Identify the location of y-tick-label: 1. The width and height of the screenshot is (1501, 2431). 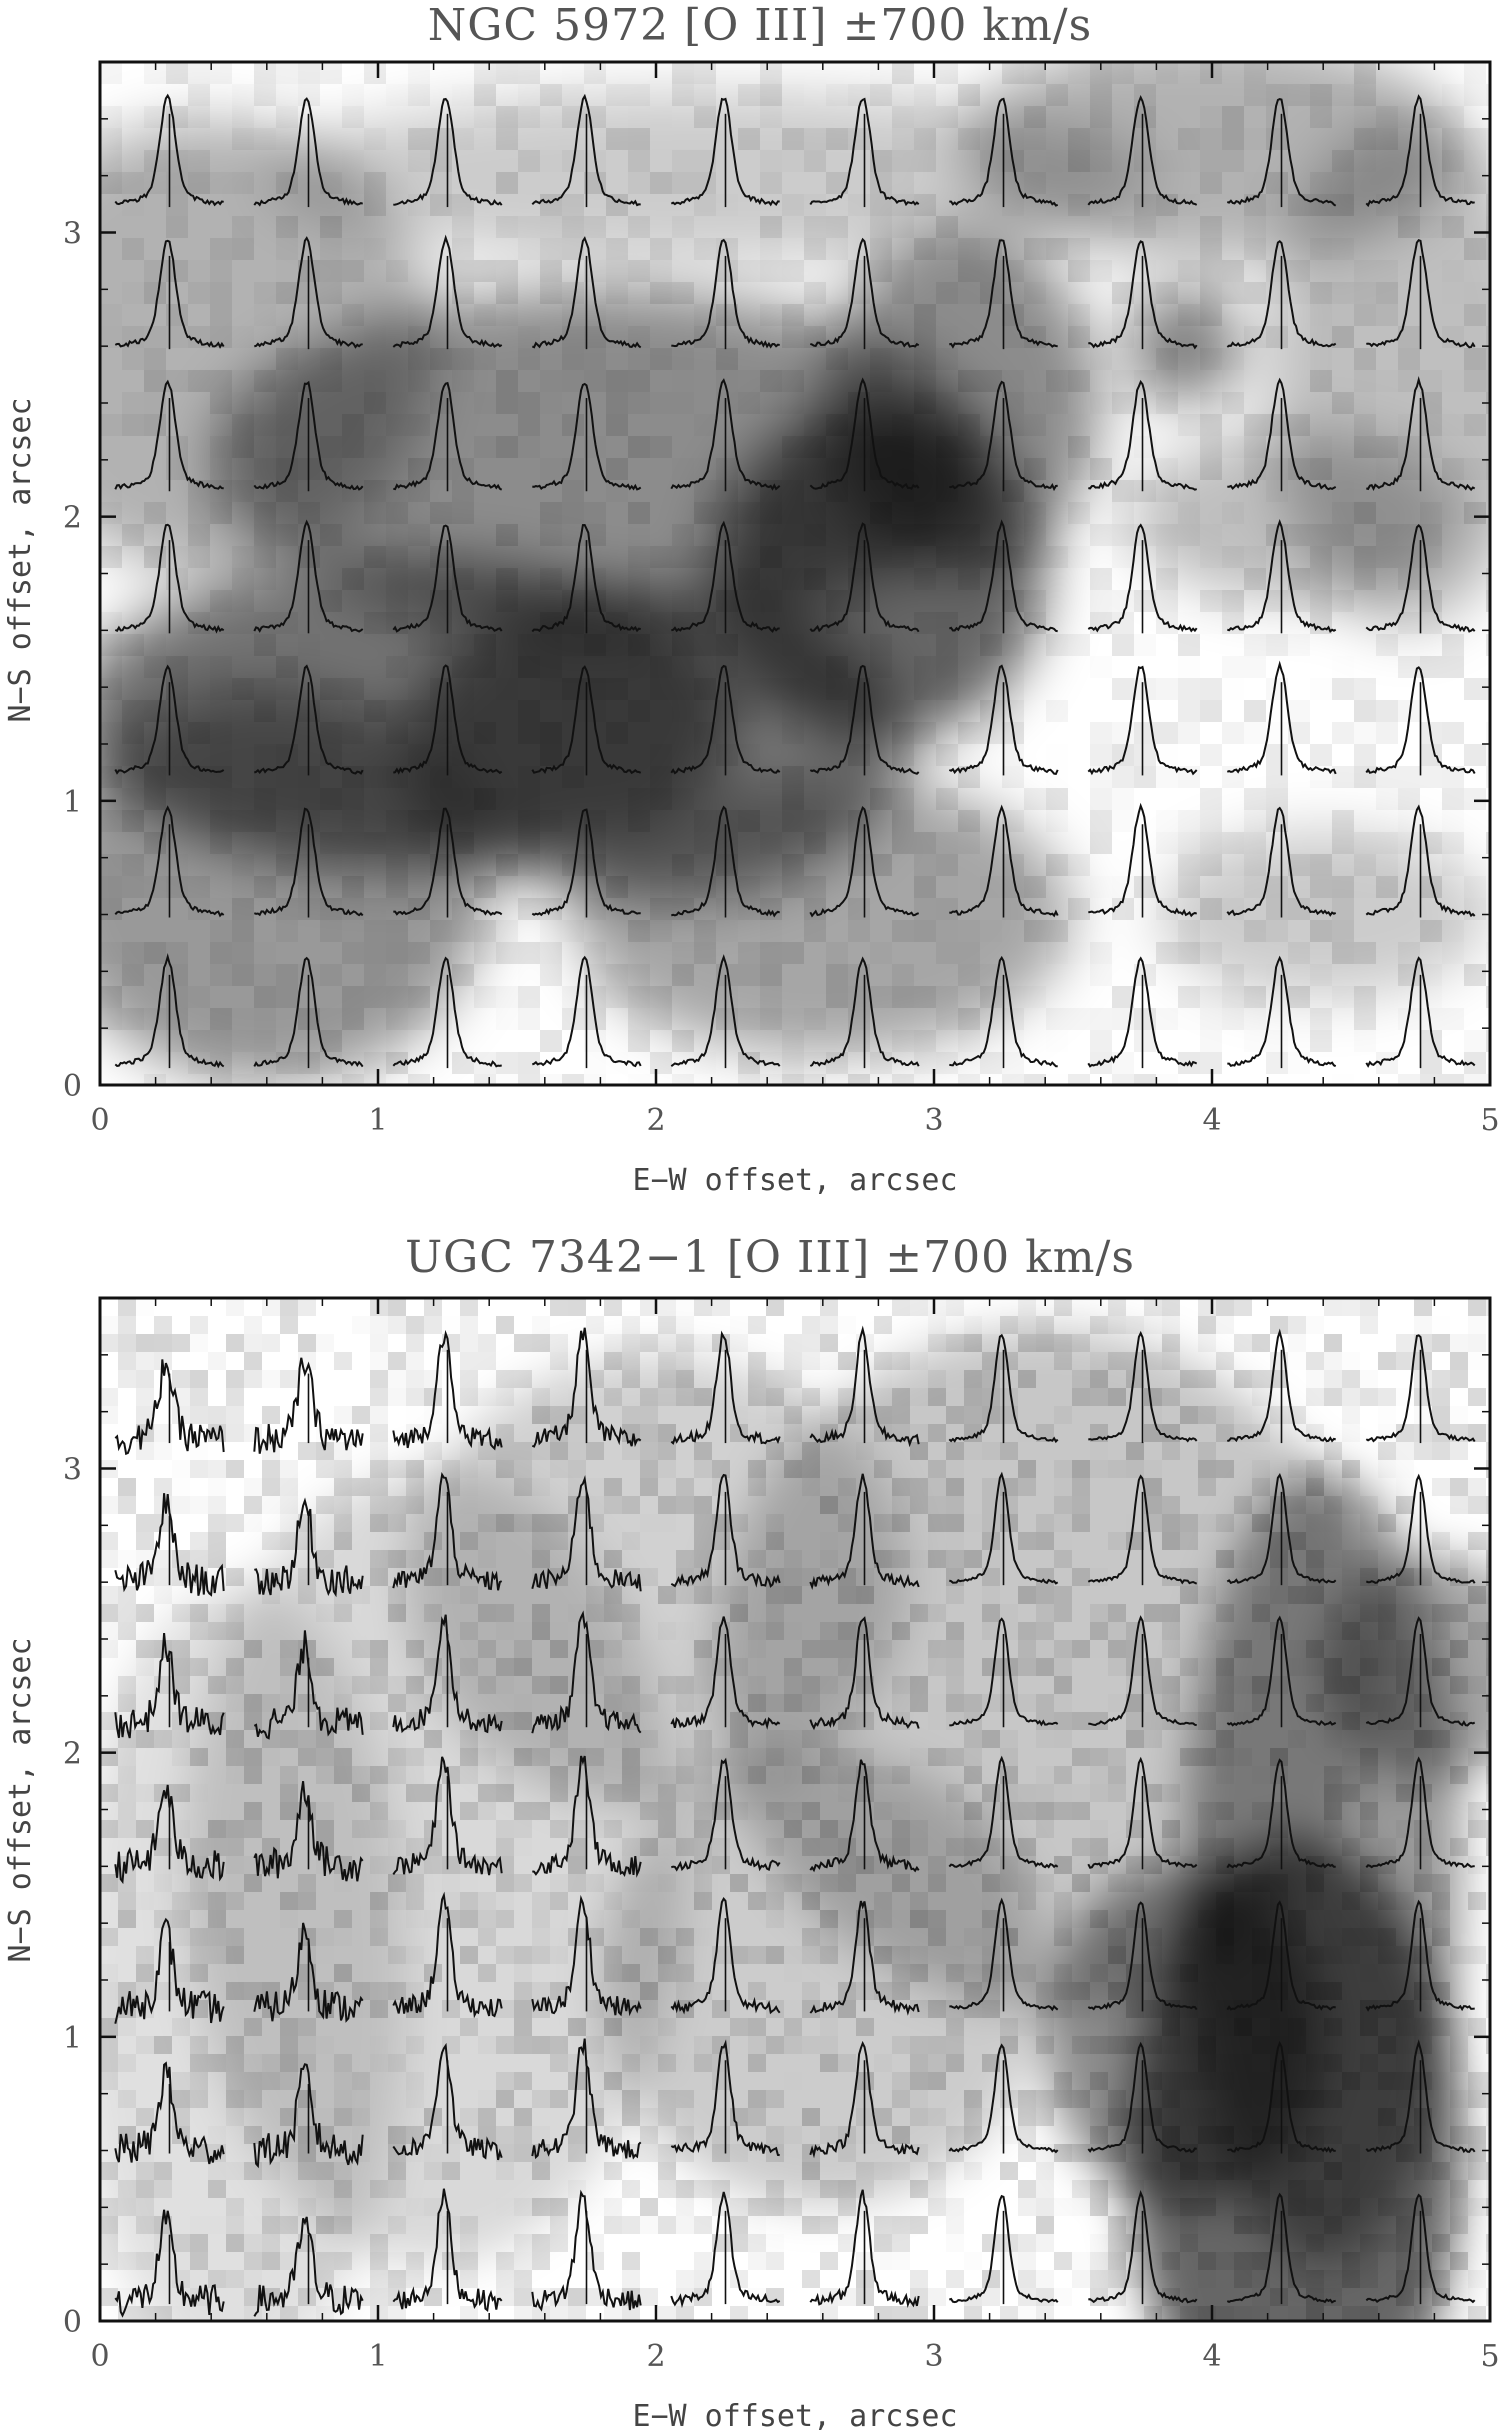
(72, 2038).